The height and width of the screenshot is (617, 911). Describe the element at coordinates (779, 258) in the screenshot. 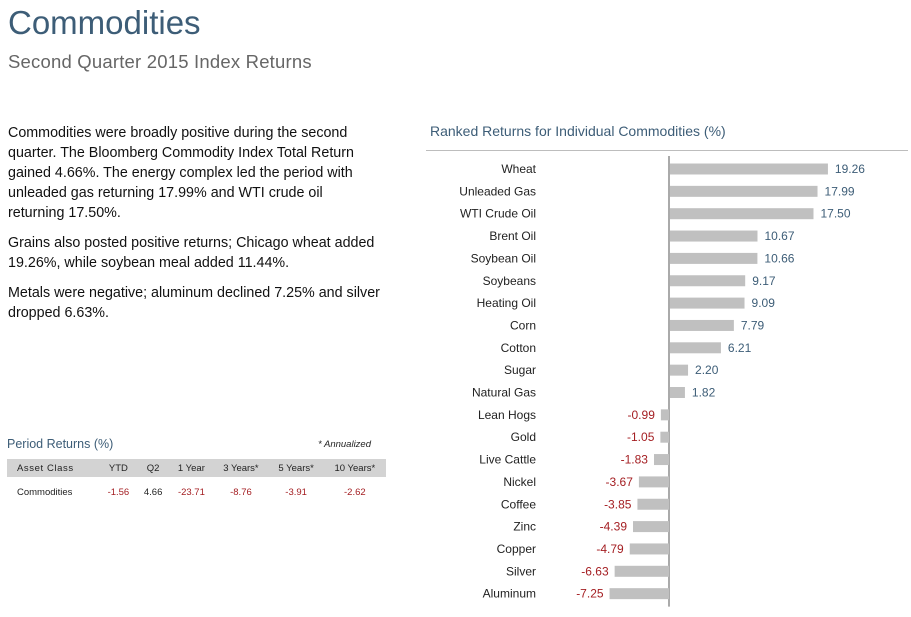

I see `value-label: 10.66` at that location.